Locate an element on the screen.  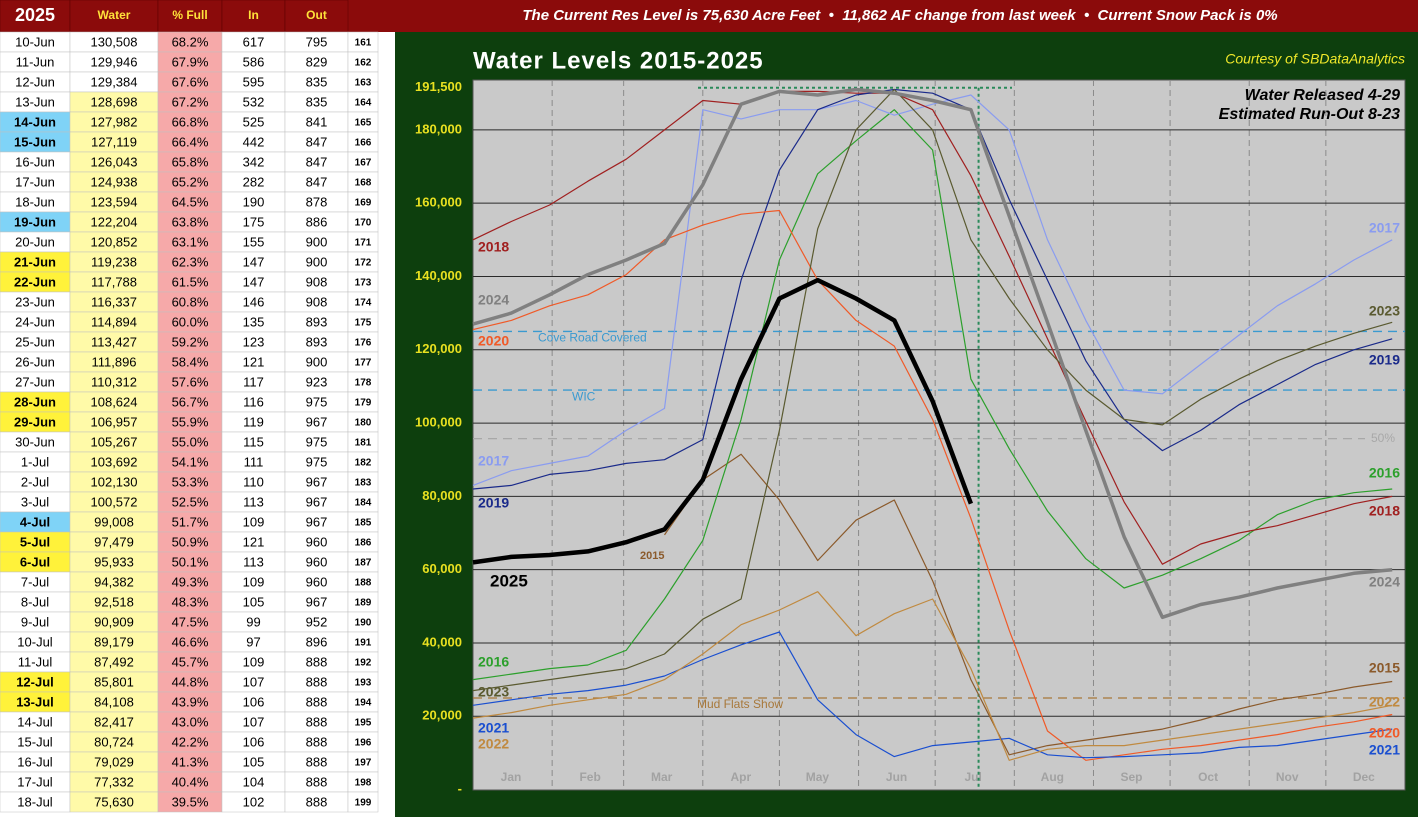
x-tick-label: Aug is located at coordinates (1052, 777).